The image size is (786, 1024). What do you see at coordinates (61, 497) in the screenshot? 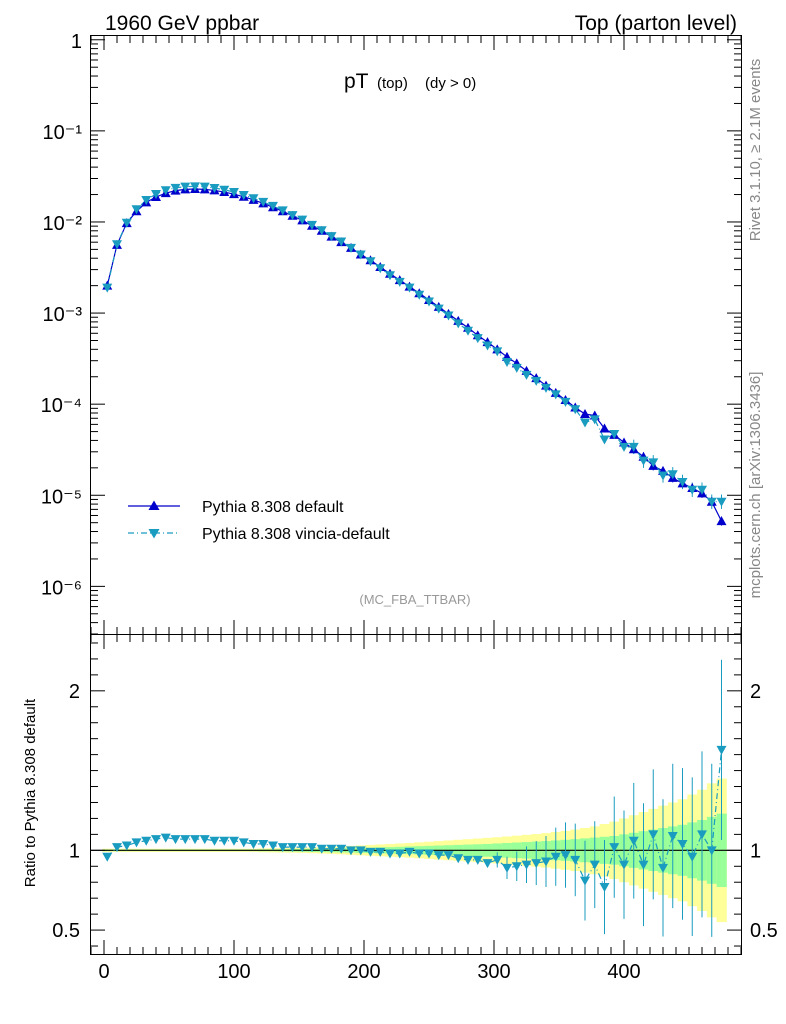
I see `main-y-tick-label: 10⁻⁵` at bounding box center [61, 497].